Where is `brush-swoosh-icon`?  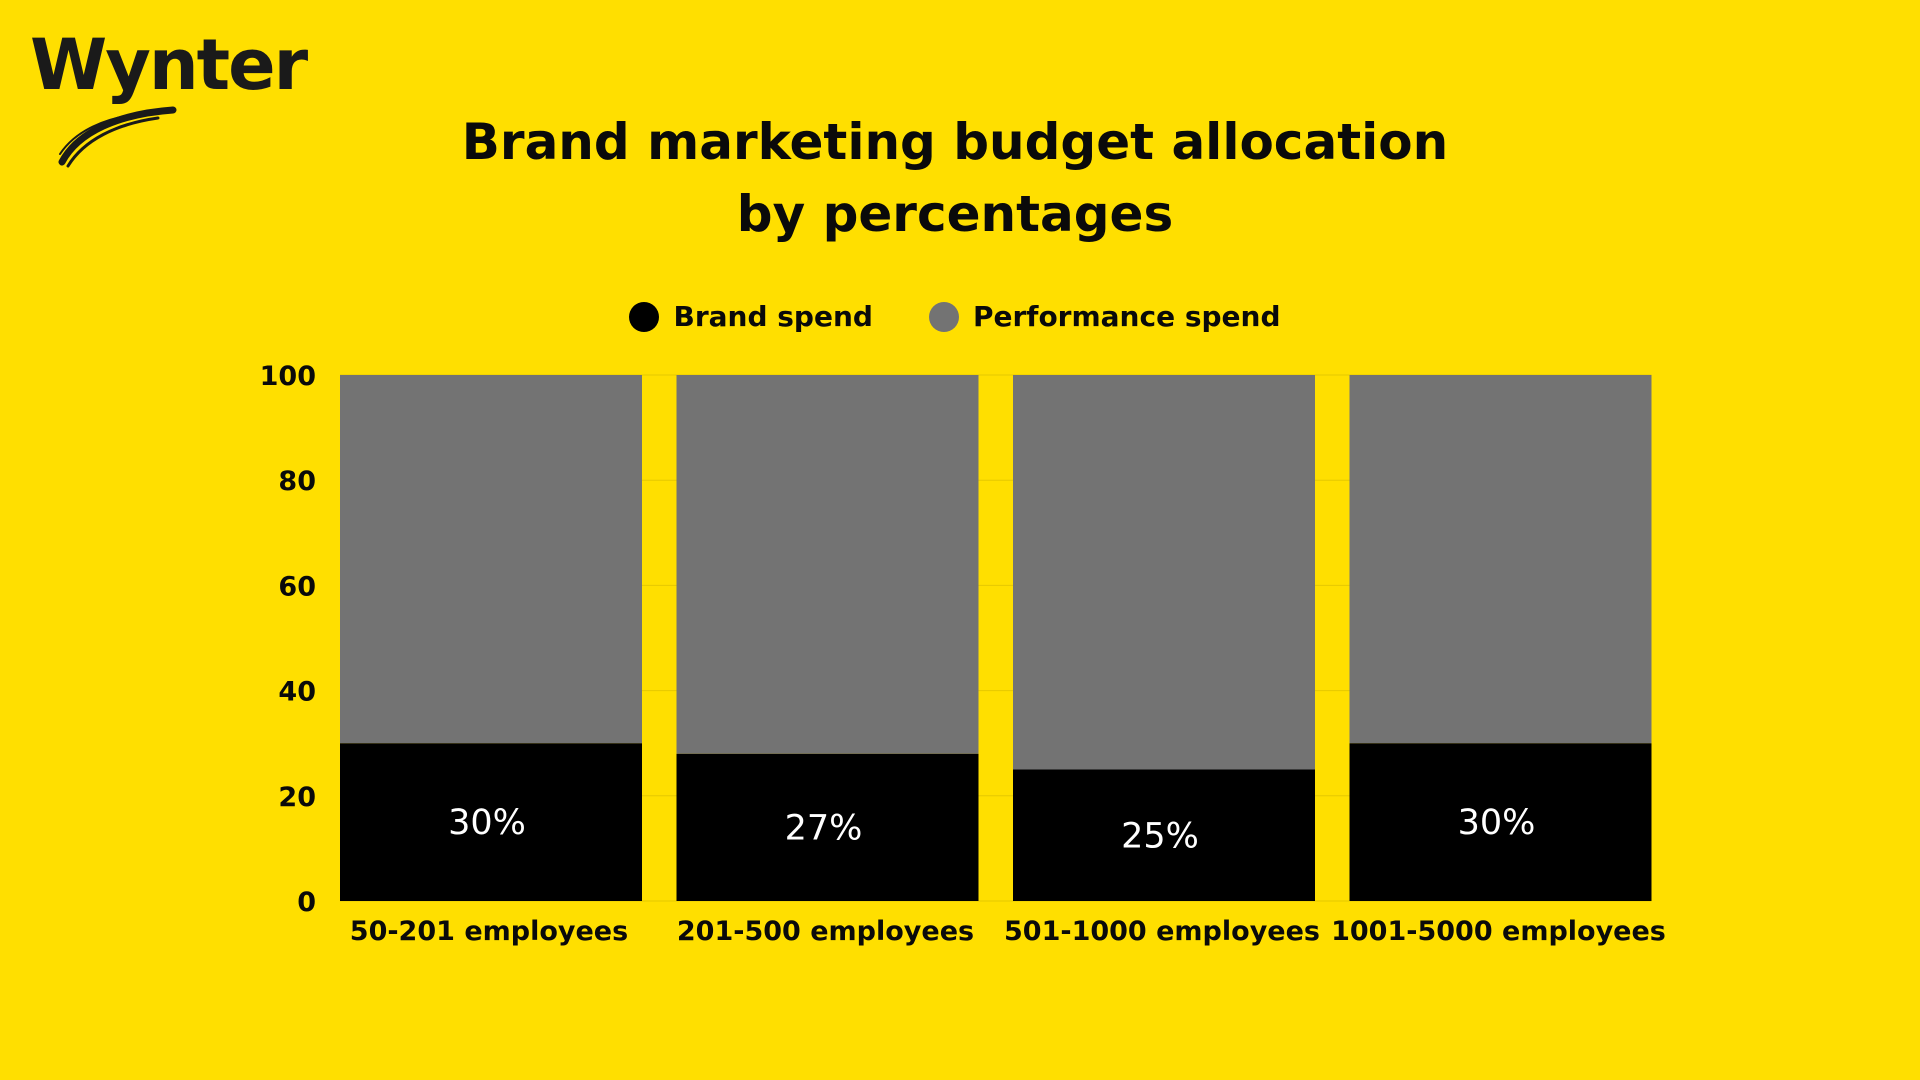
brush-swoosh-icon is located at coordinates (117, 137).